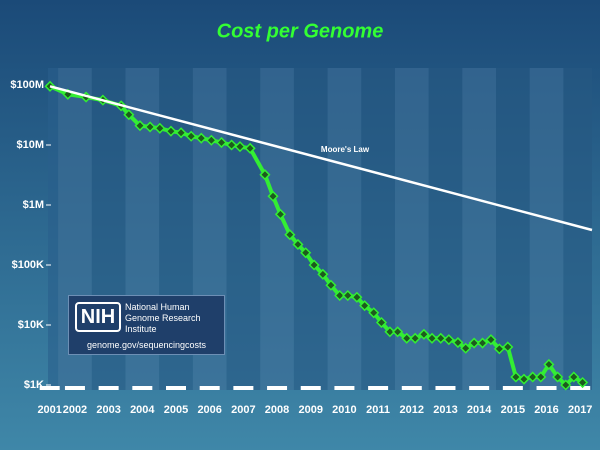 Image resolution: width=600 pixels, height=450 pixels. Describe the element at coordinates (209, 410) in the screenshot. I see `x-tick-label: 2006` at that location.